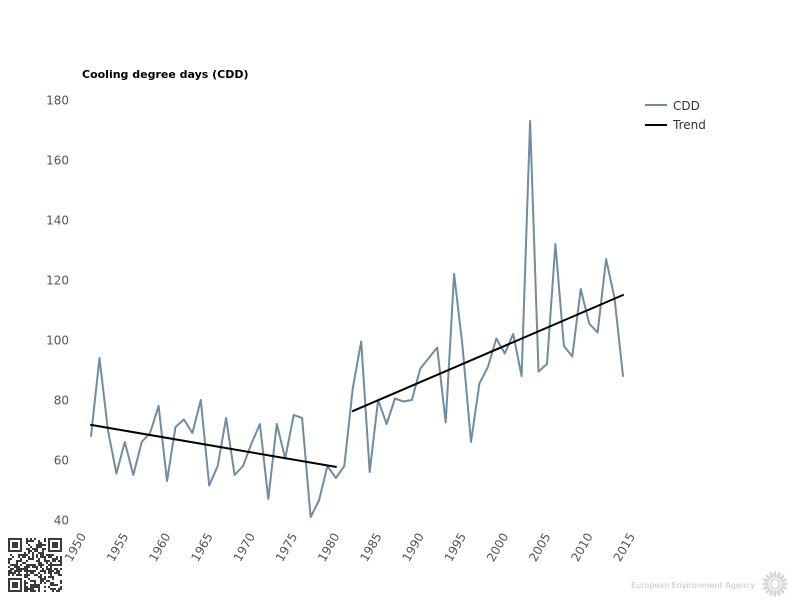 The width and height of the screenshot is (800, 600). What do you see at coordinates (689, 125) in the screenshot?
I see `legend-label-trend: Trend` at bounding box center [689, 125].